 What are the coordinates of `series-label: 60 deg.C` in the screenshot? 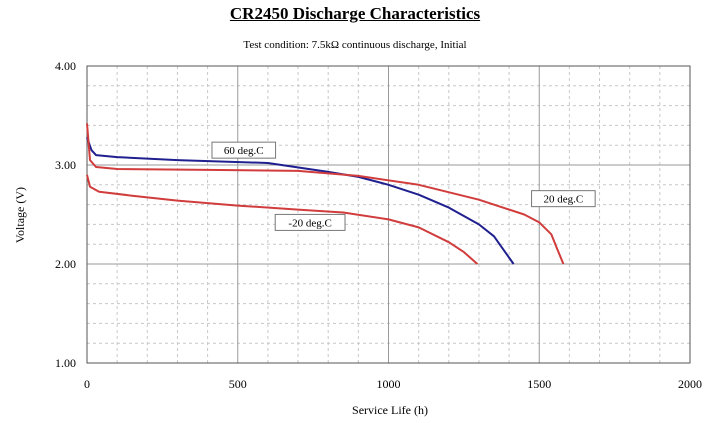 It's located at (244, 151).